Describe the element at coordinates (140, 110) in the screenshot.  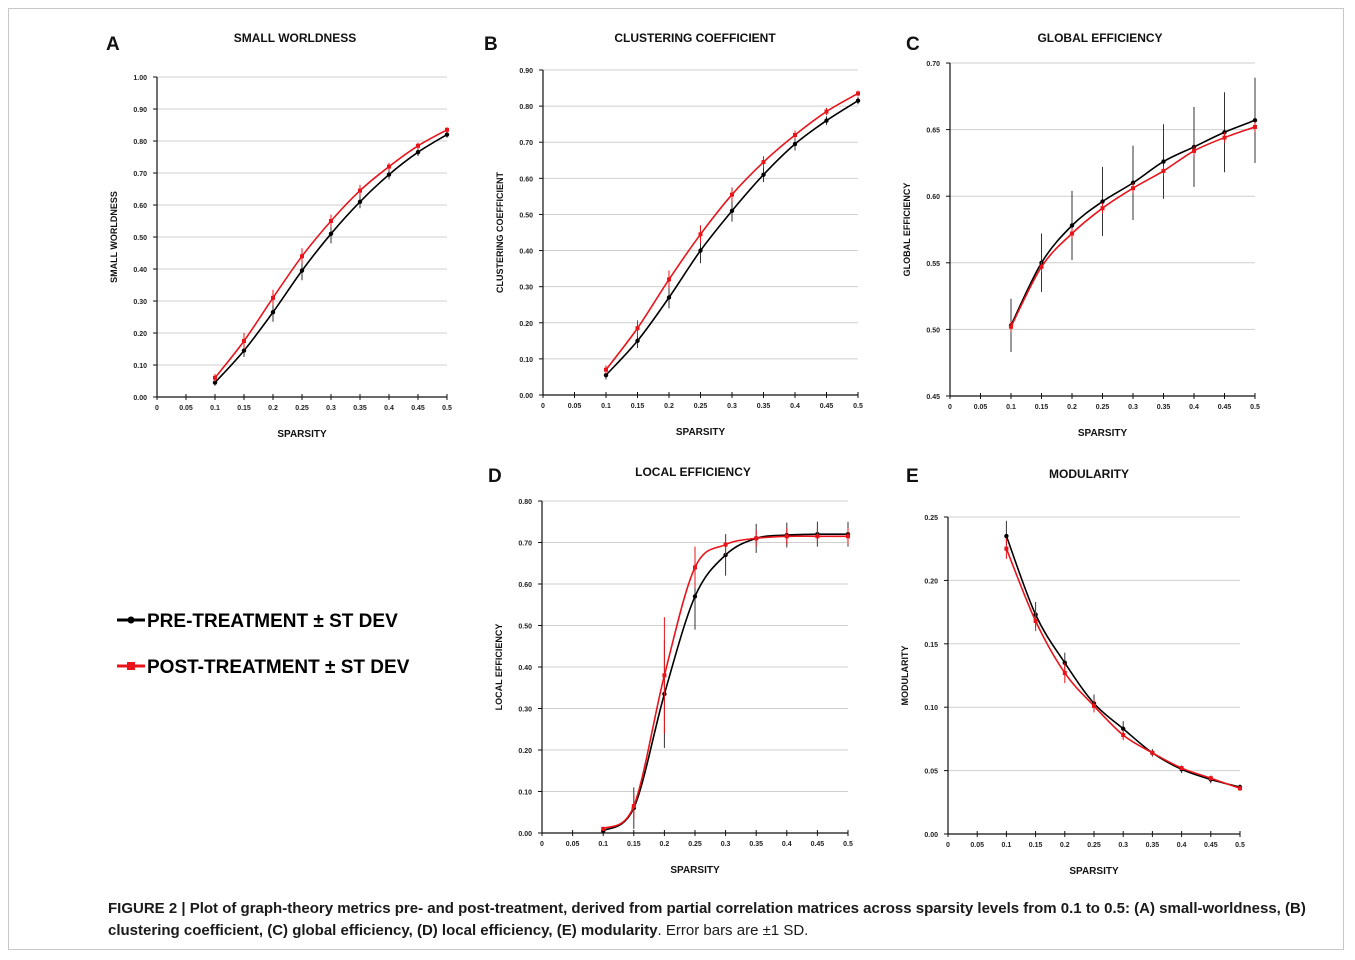
I see `y-tick-label: 0.90` at that location.